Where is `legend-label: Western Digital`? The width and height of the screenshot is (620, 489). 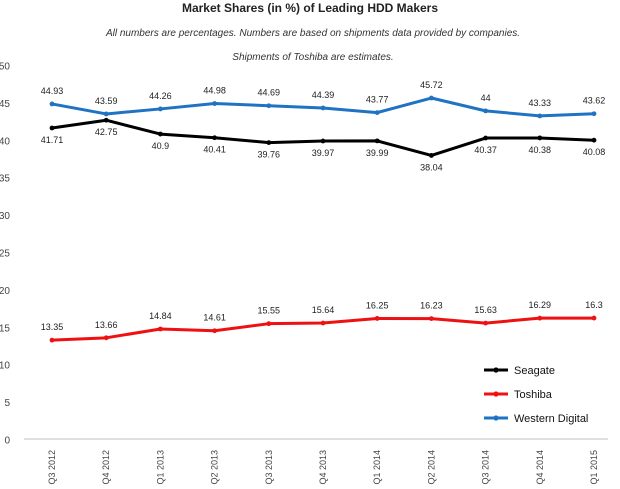
legend-label: Western Digital is located at coordinates (551, 419).